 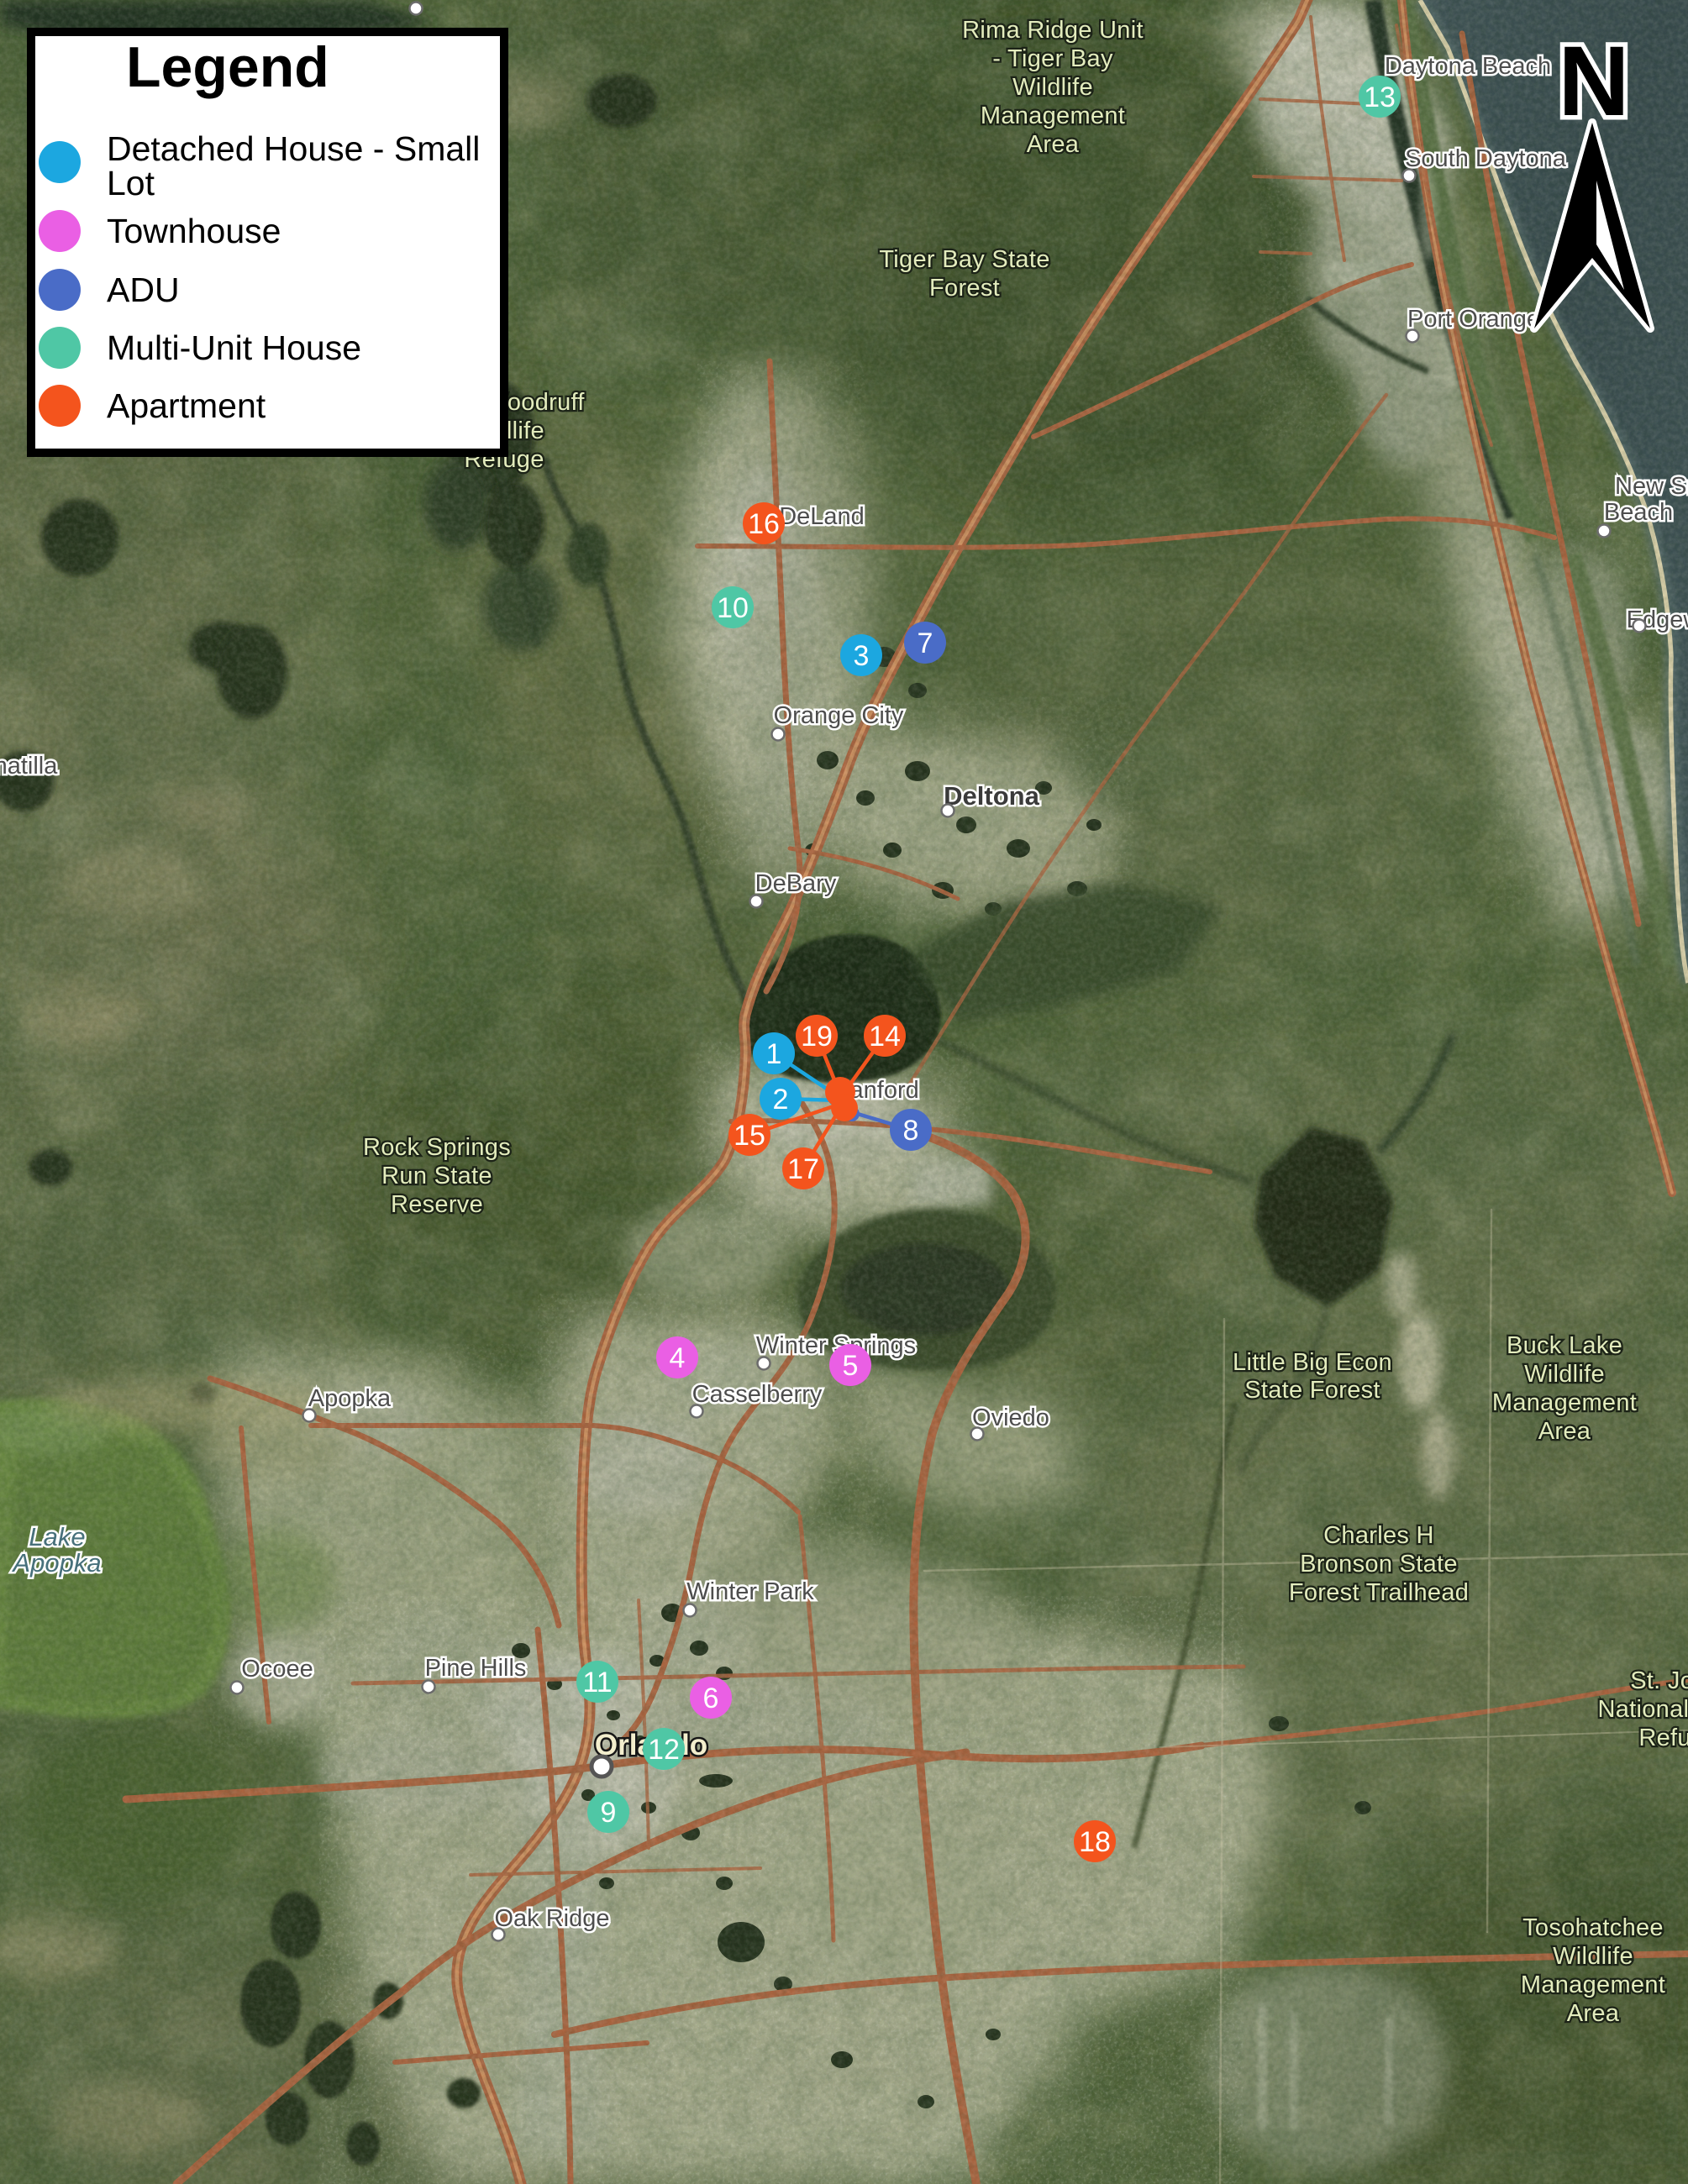 What do you see at coordinates (711, 1698) in the screenshot?
I see `svg-text: 6` at bounding box center [711, 1698].